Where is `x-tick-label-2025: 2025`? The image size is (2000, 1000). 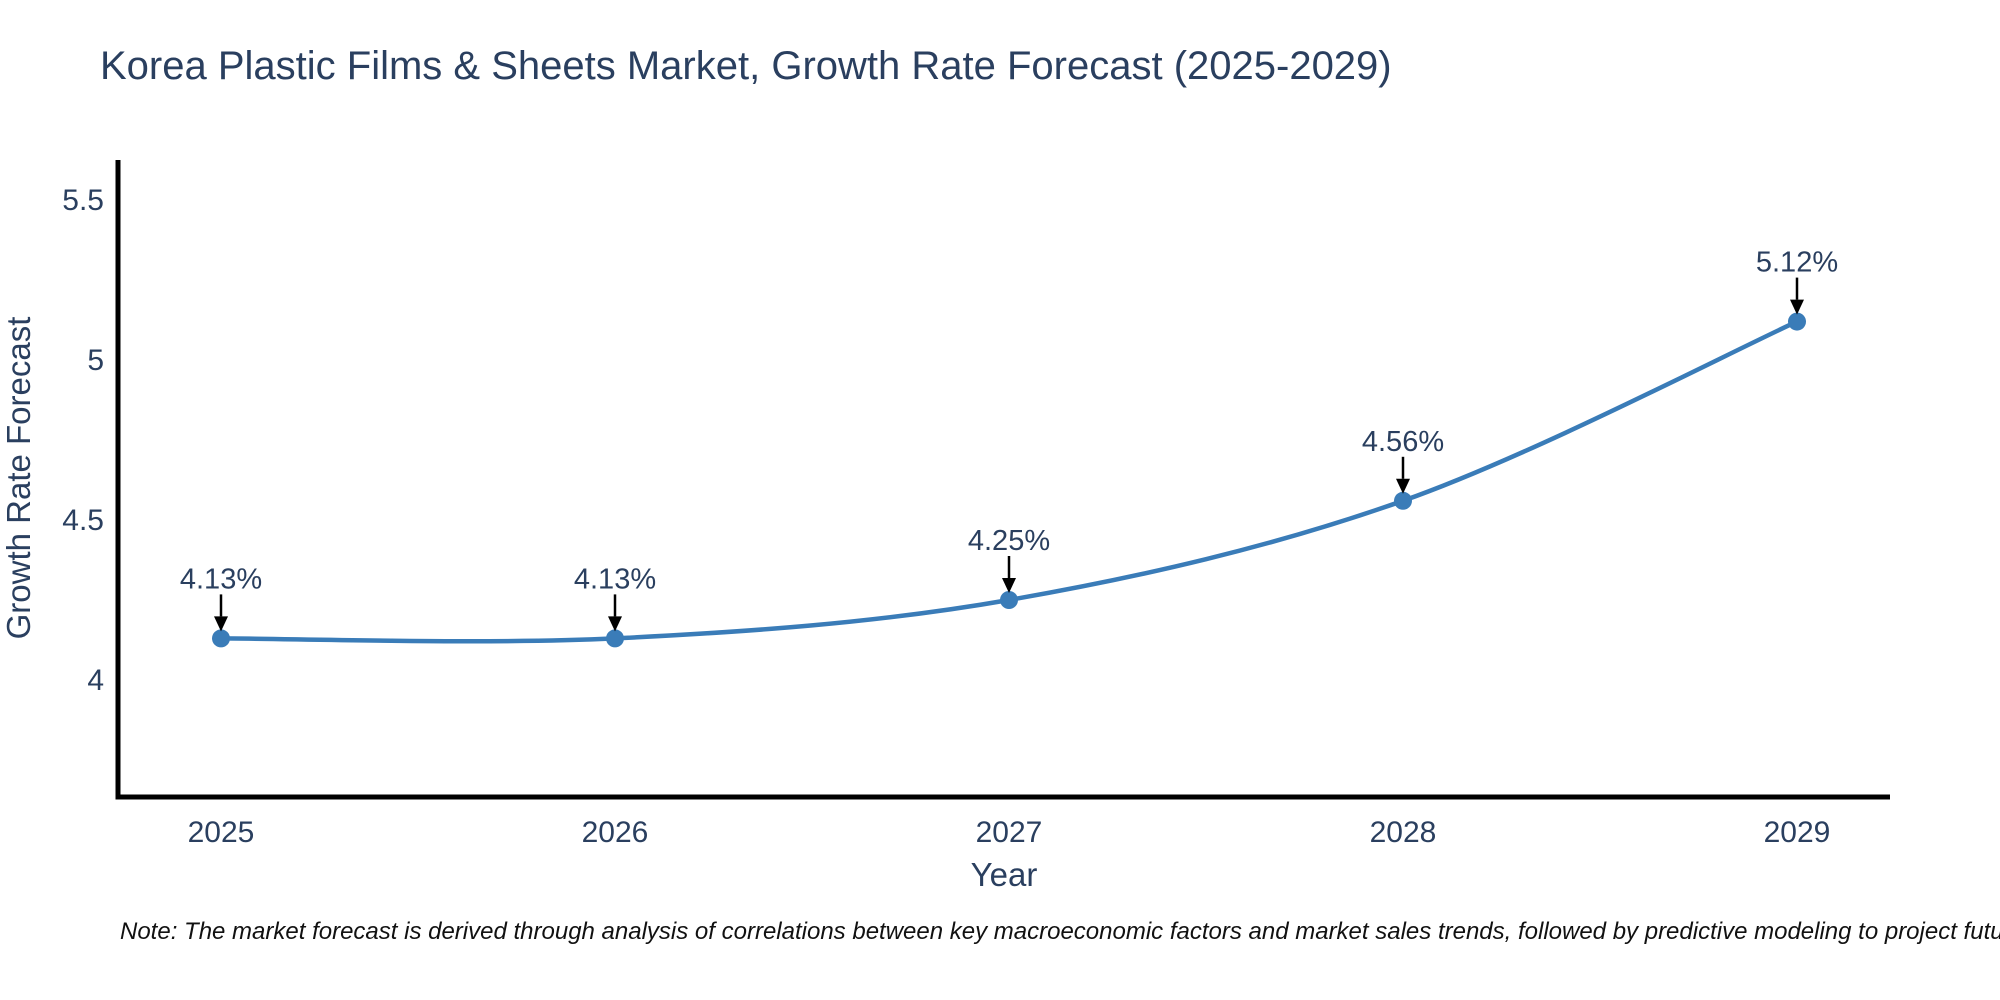
x-tick-label-2025: 2025 is located at coordinates (221, 832).